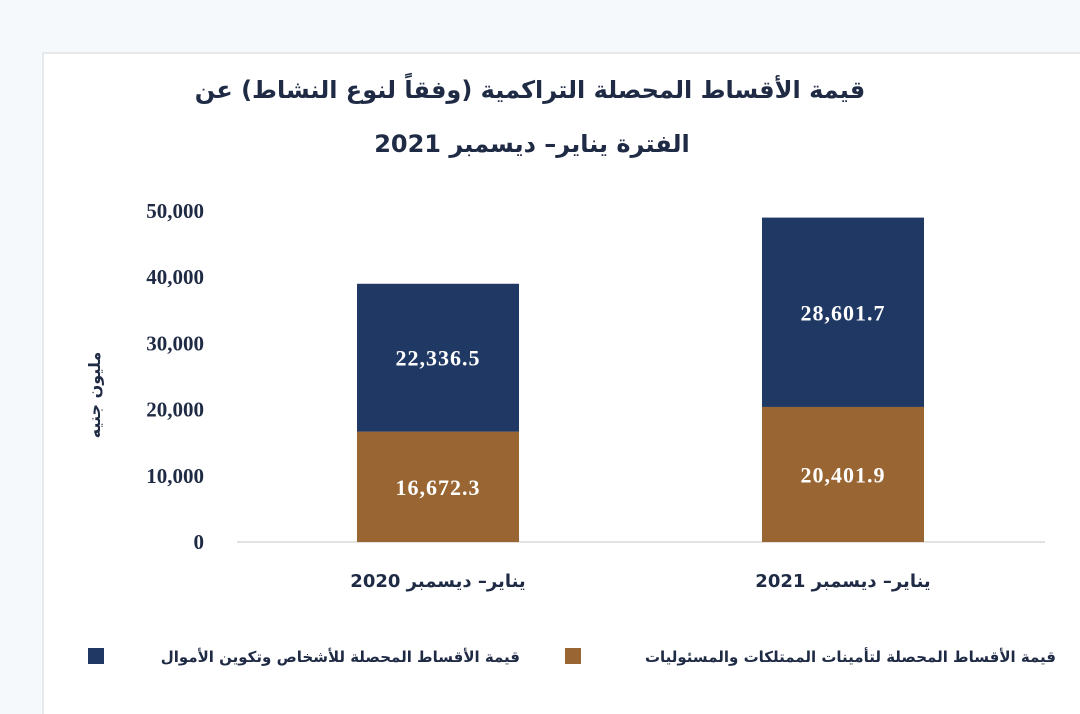  I want to click on y-tick-label: 20,000, so click(175, 410).